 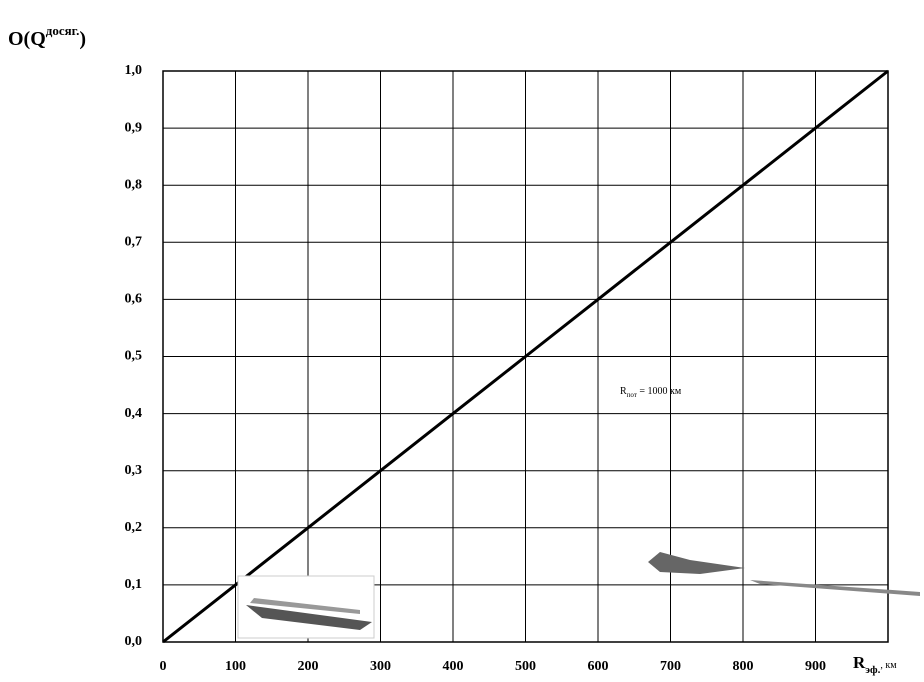 I want to click on annotation-main: R, so click(x=623, y=391).